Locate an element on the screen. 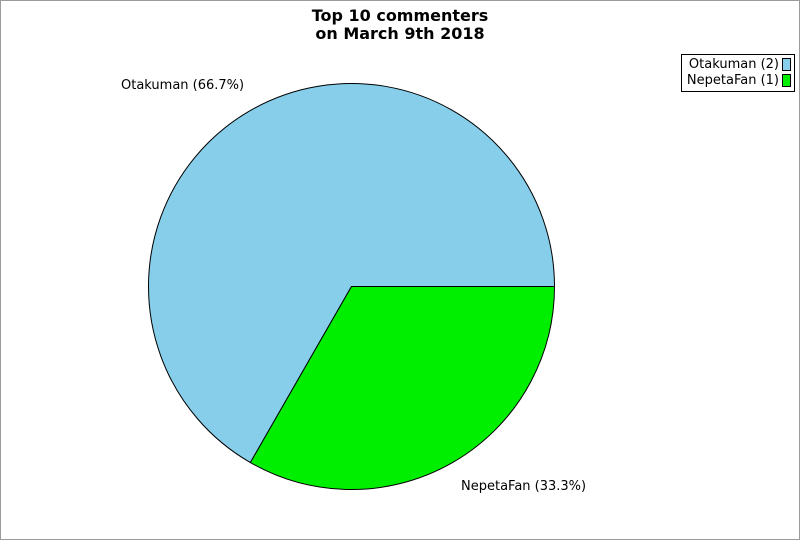 The height and width of the screenshot is (540, 800). legend-label: NepetaFan (1) is located at coordinates (732, 80).